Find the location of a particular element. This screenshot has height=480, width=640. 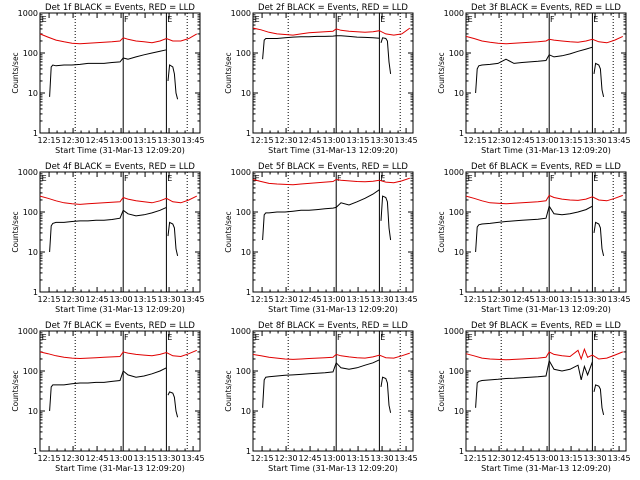

panel-title: Det 8f BLACK = Events, RED = LLD is located at coordinates (333, 326).